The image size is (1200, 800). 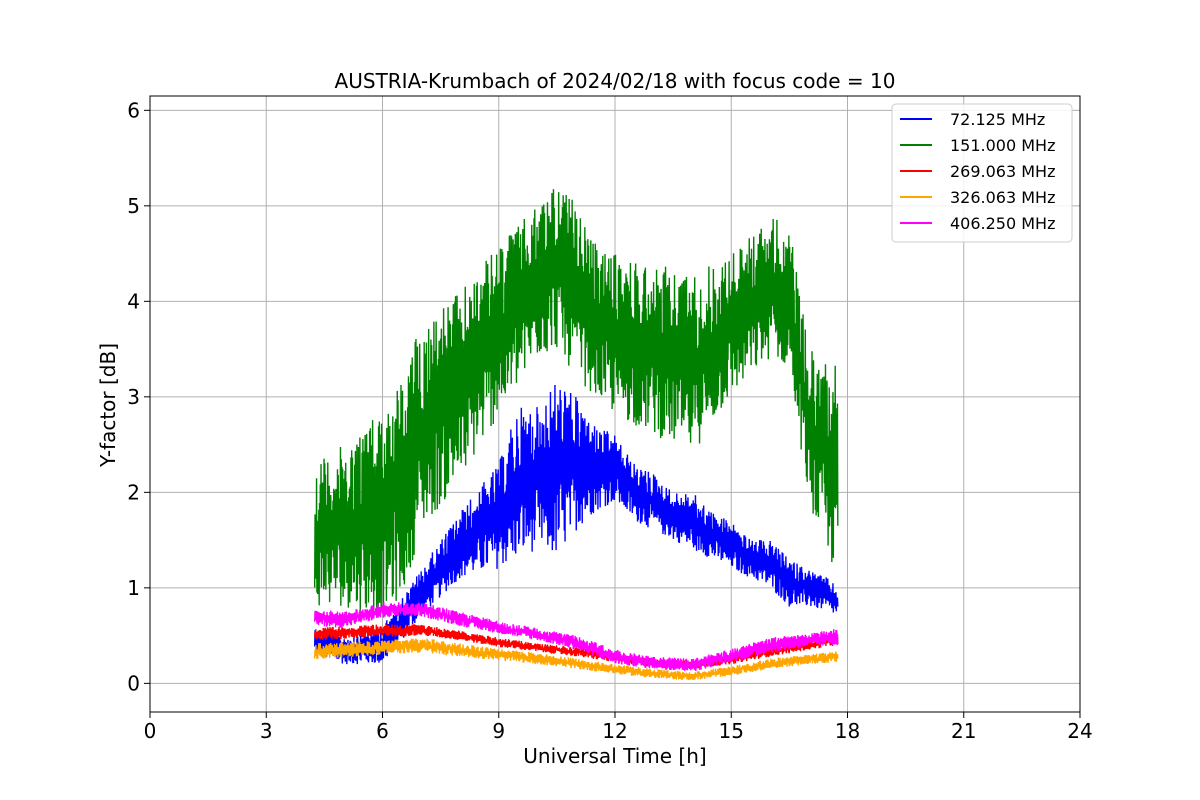 I want to click on y-tick-label: 4, so click(x=133, y=301).